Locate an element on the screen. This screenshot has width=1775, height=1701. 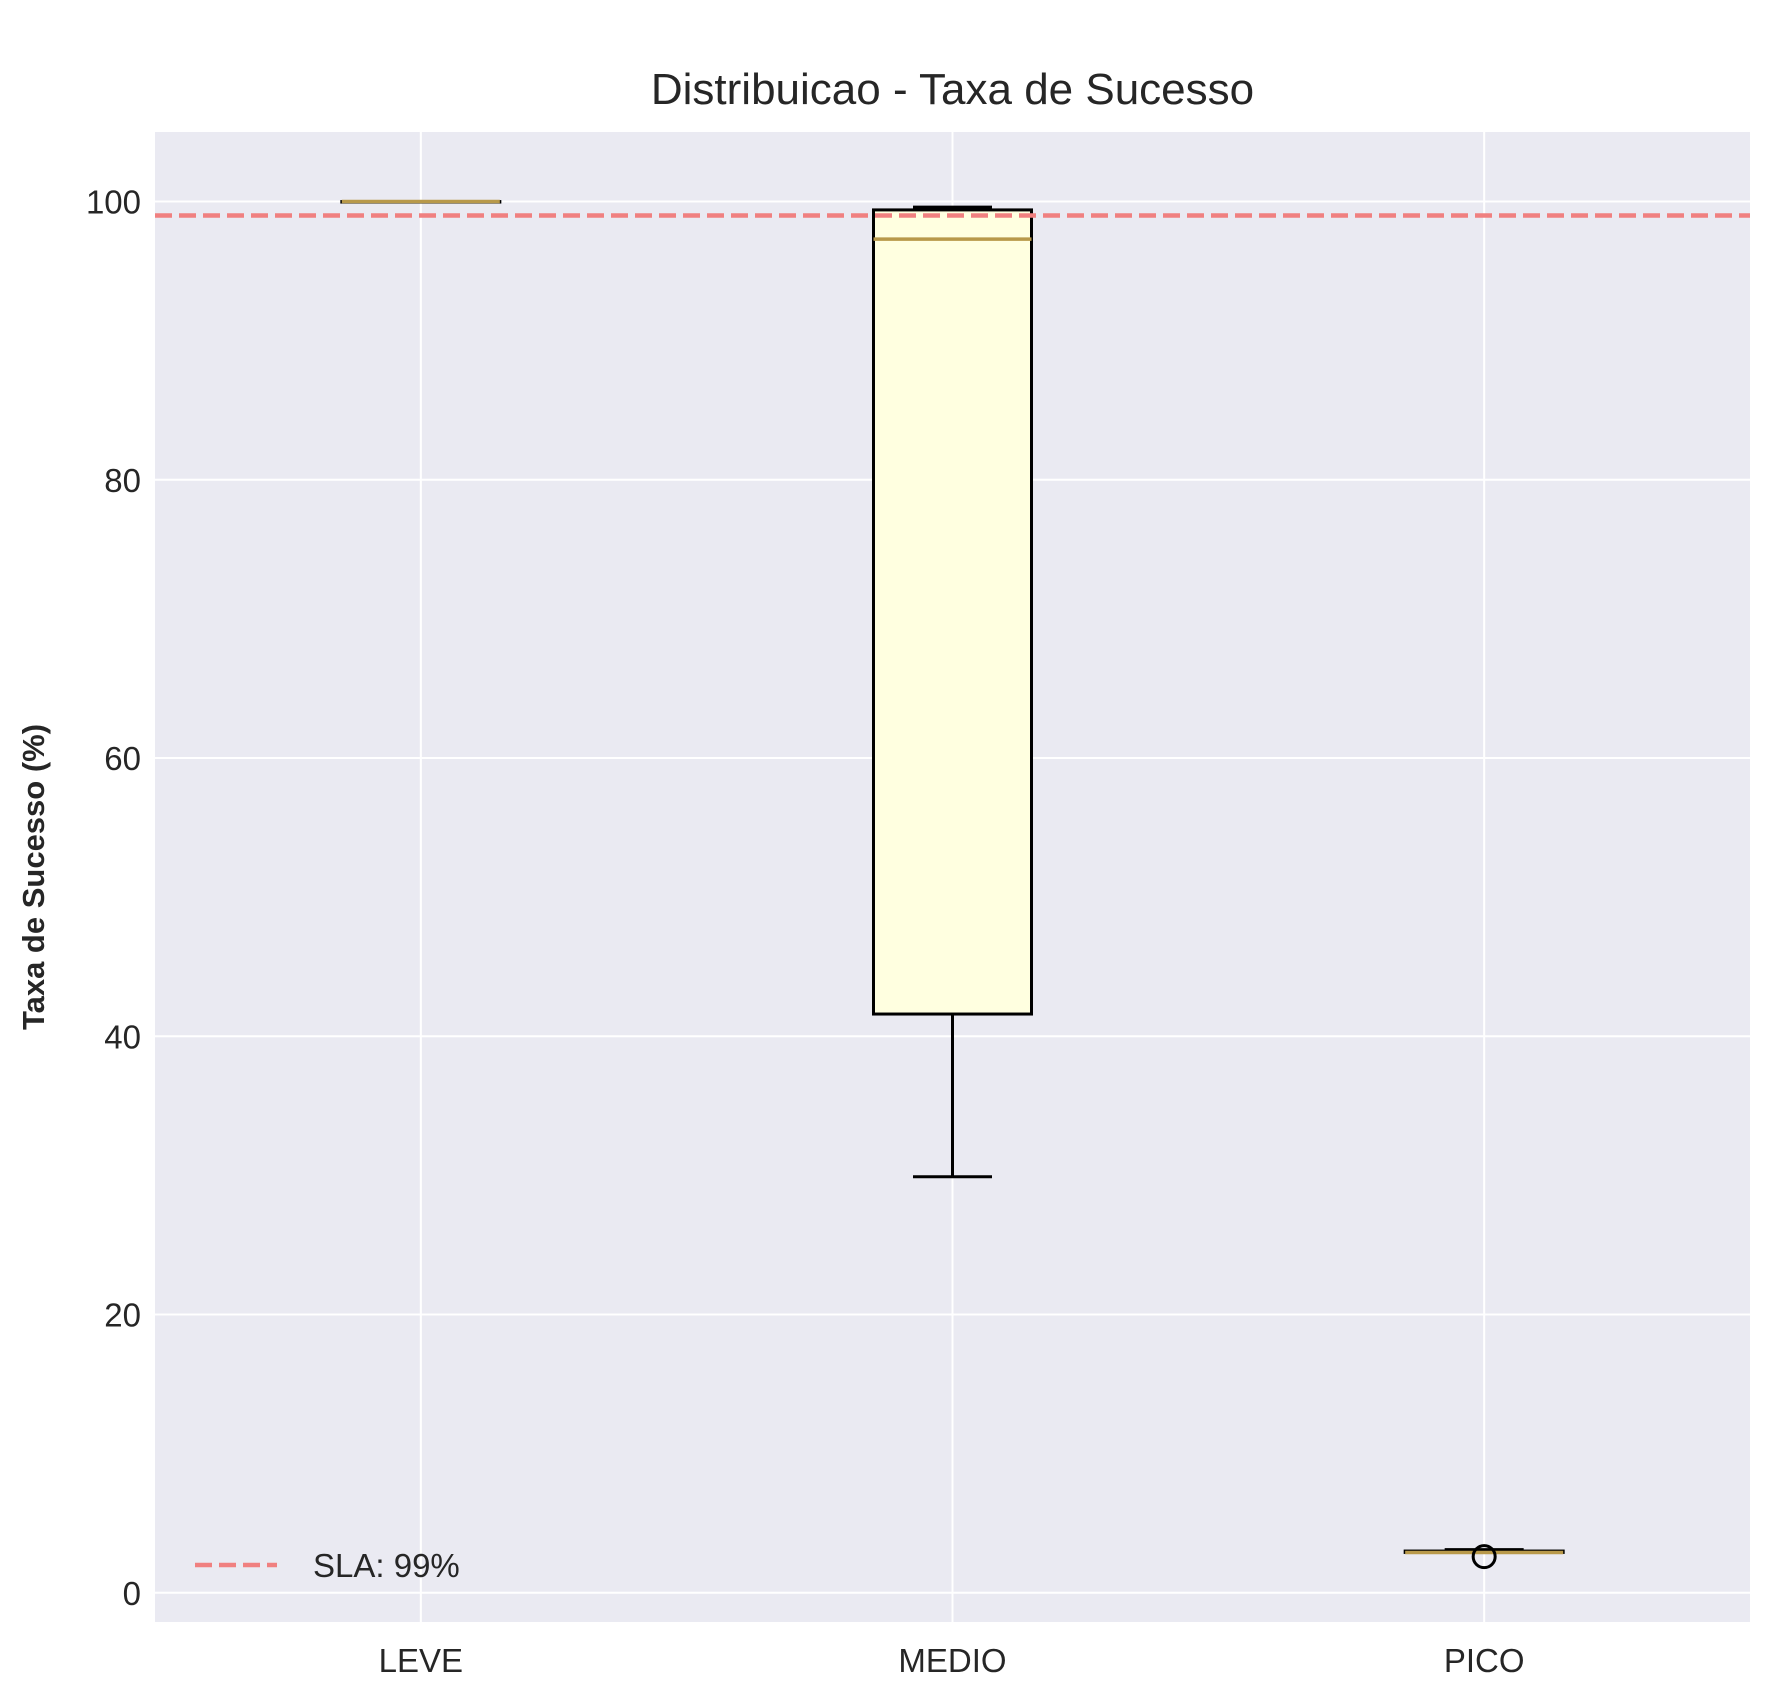
chart-title: Distribuicao - Taxa de Sucesso is located at coordinates (952, 89).